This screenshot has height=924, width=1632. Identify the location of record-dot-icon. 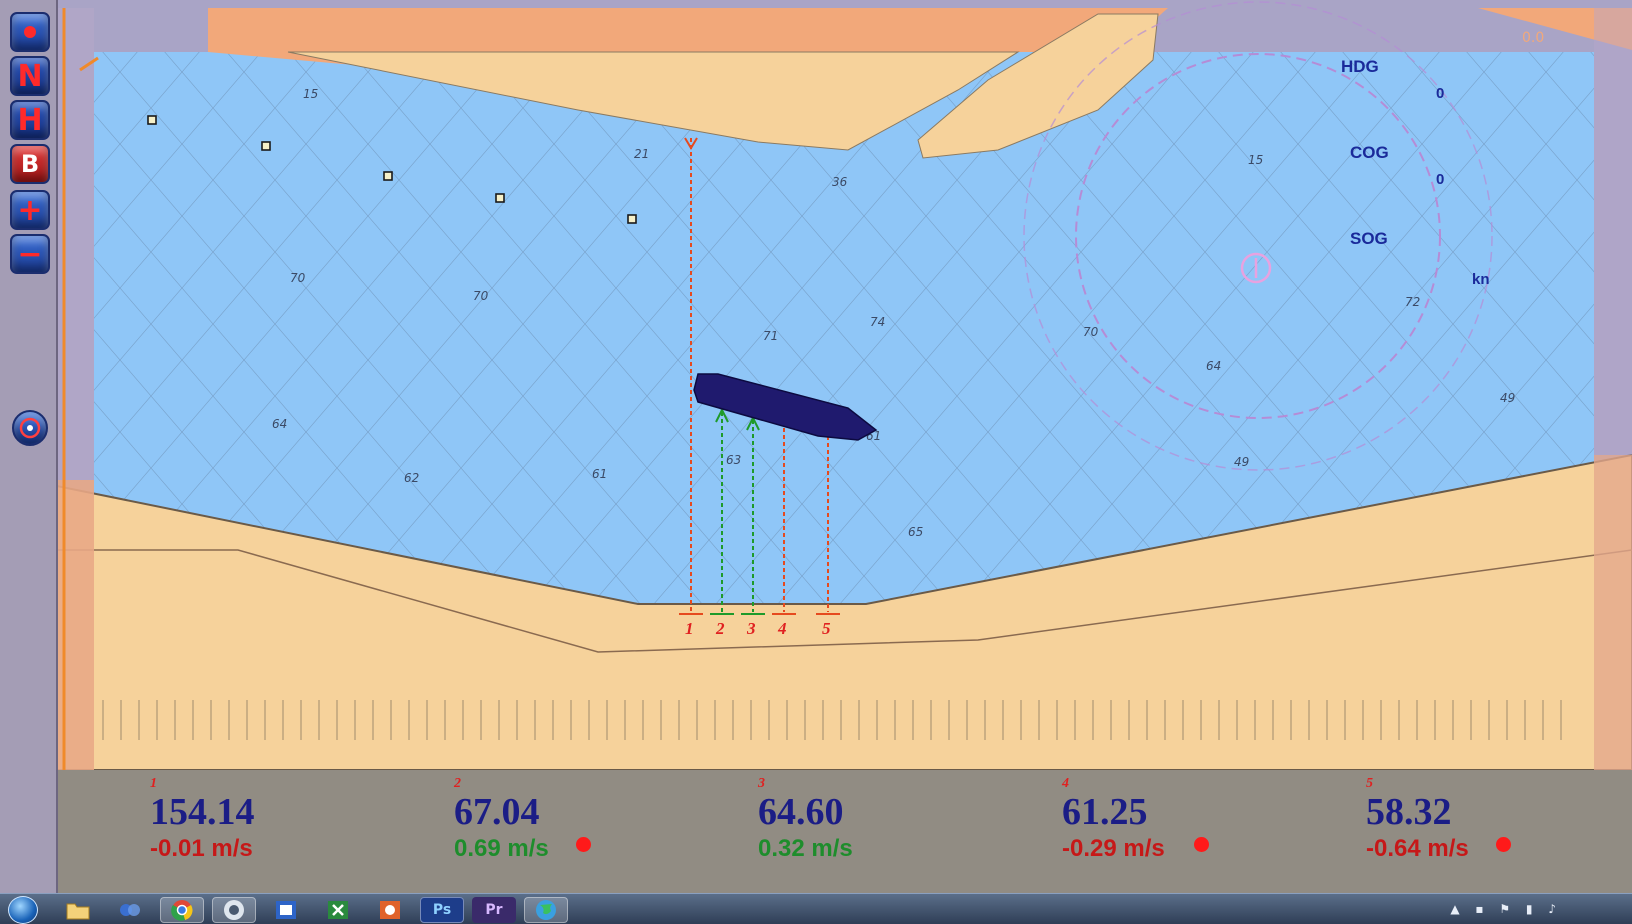
(30, 32).